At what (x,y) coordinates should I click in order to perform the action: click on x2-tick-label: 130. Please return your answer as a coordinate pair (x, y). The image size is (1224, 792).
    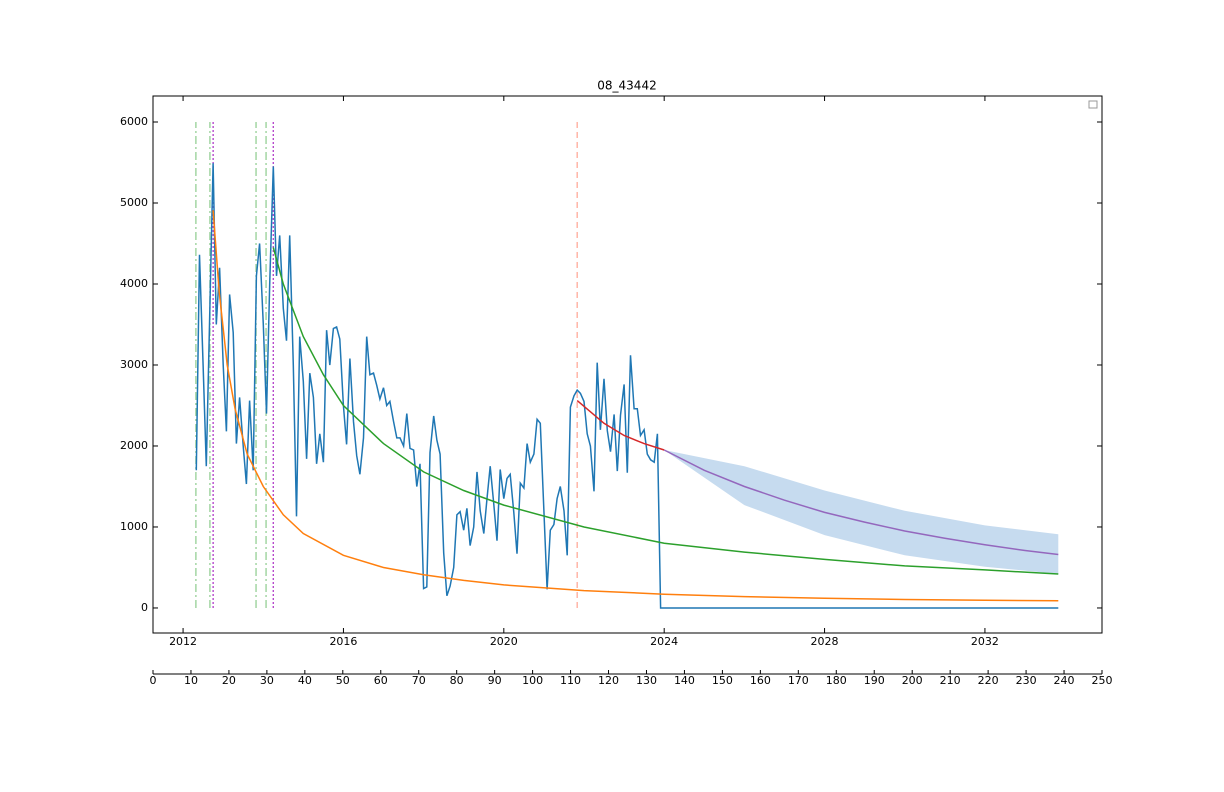
    Looking at the image, I should click on (646, 680).